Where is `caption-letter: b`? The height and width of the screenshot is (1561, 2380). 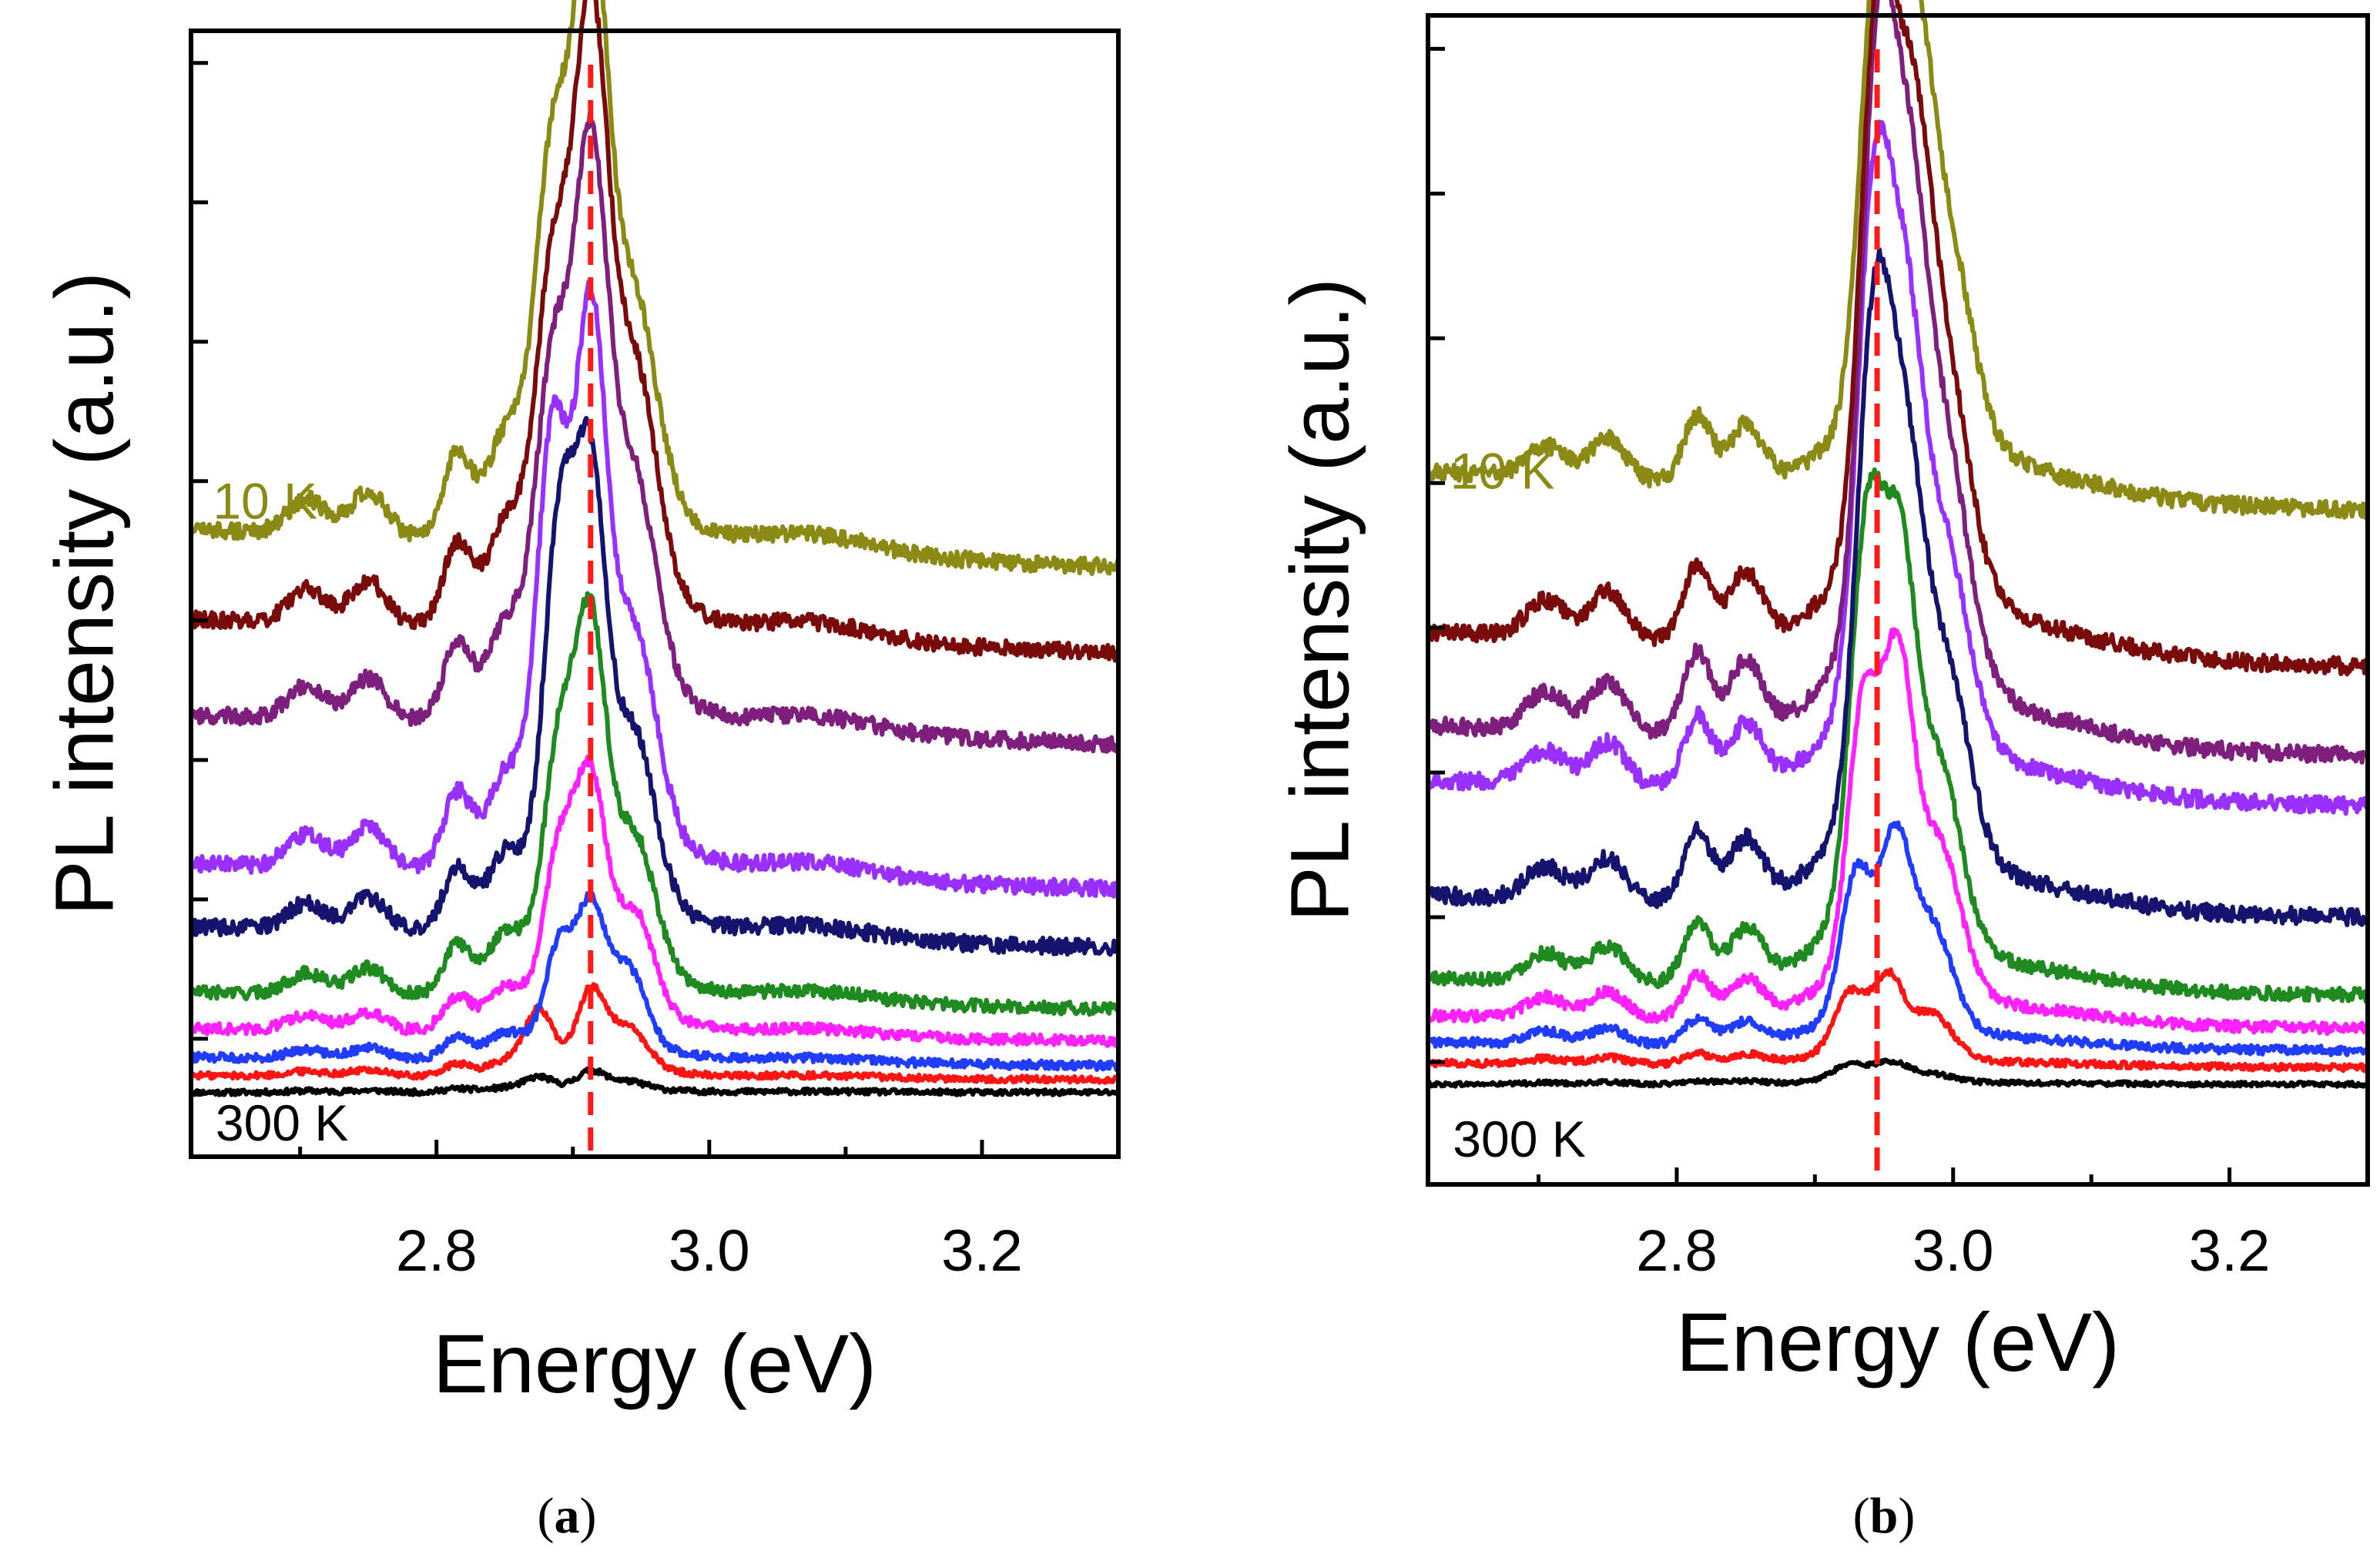 caption-letter: b is located at coordinates (1884, 1516).